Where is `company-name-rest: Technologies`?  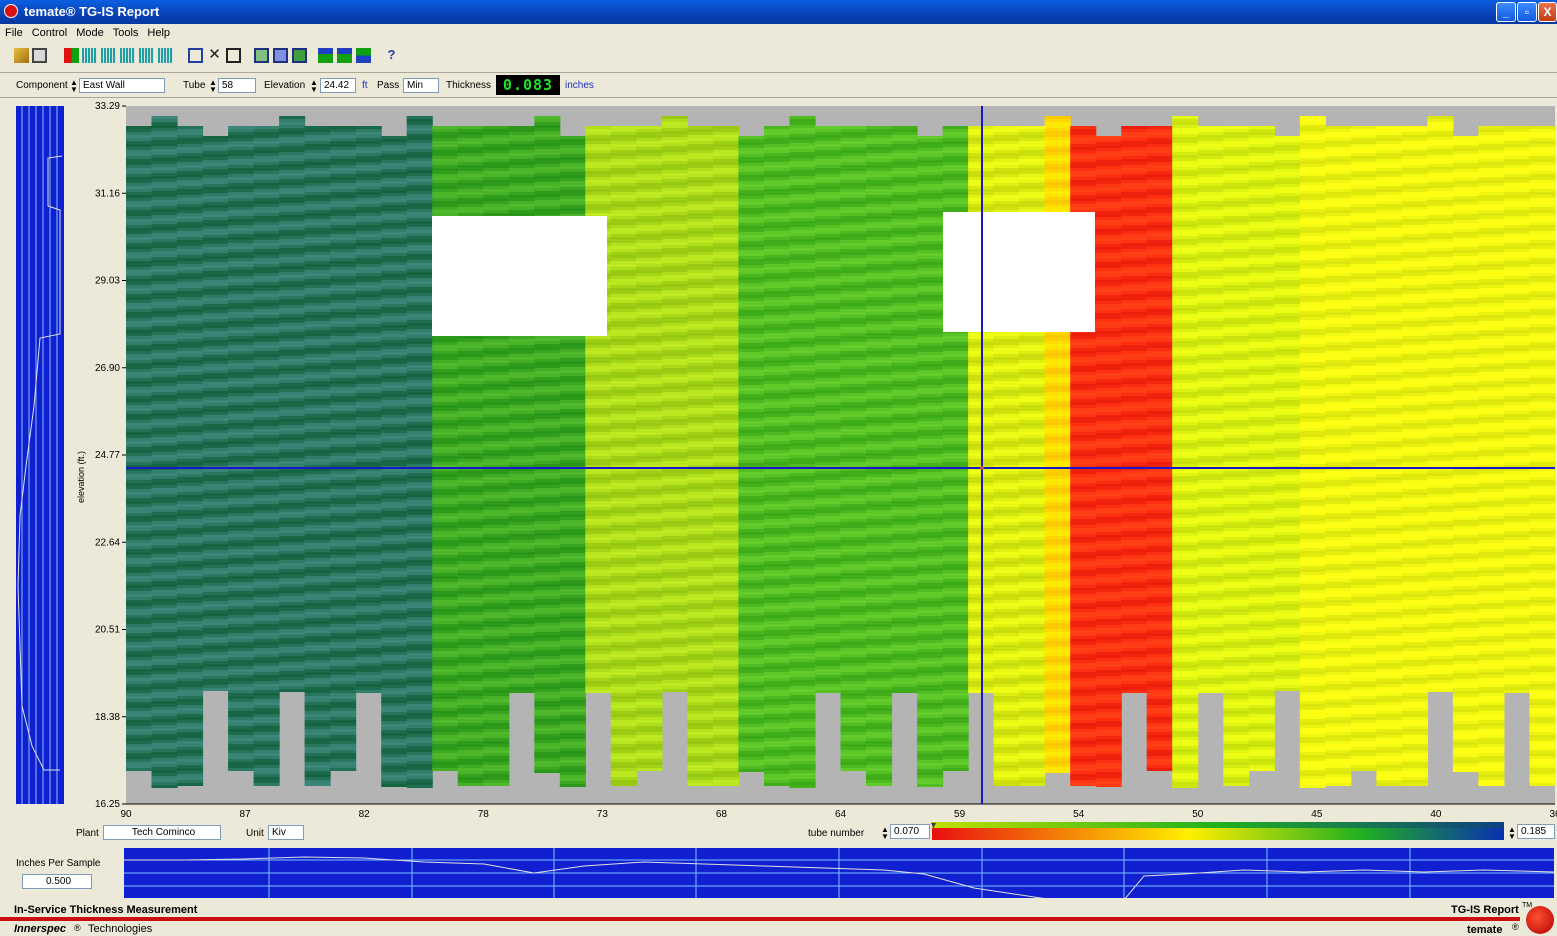
company-name-rest: Technologies is located at coordinates (120, 929).